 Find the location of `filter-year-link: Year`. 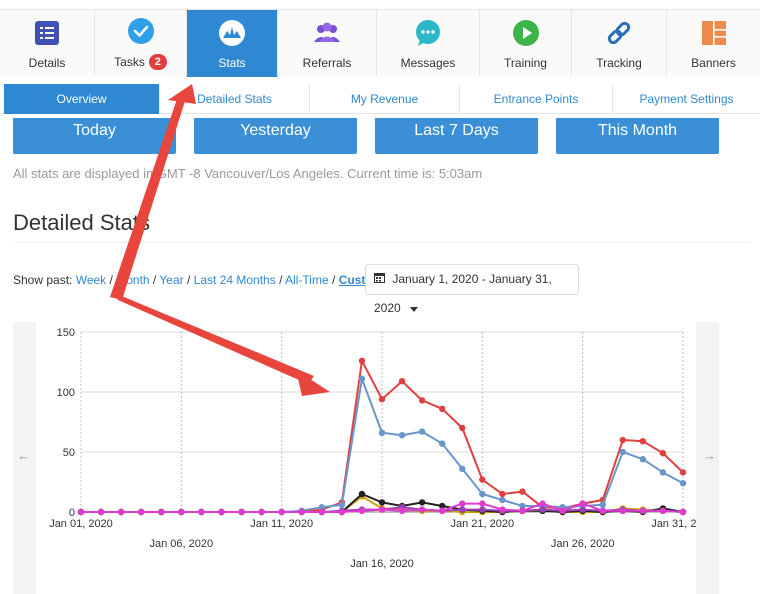

filter-year-link: Year is located at coordinates (171, 280).